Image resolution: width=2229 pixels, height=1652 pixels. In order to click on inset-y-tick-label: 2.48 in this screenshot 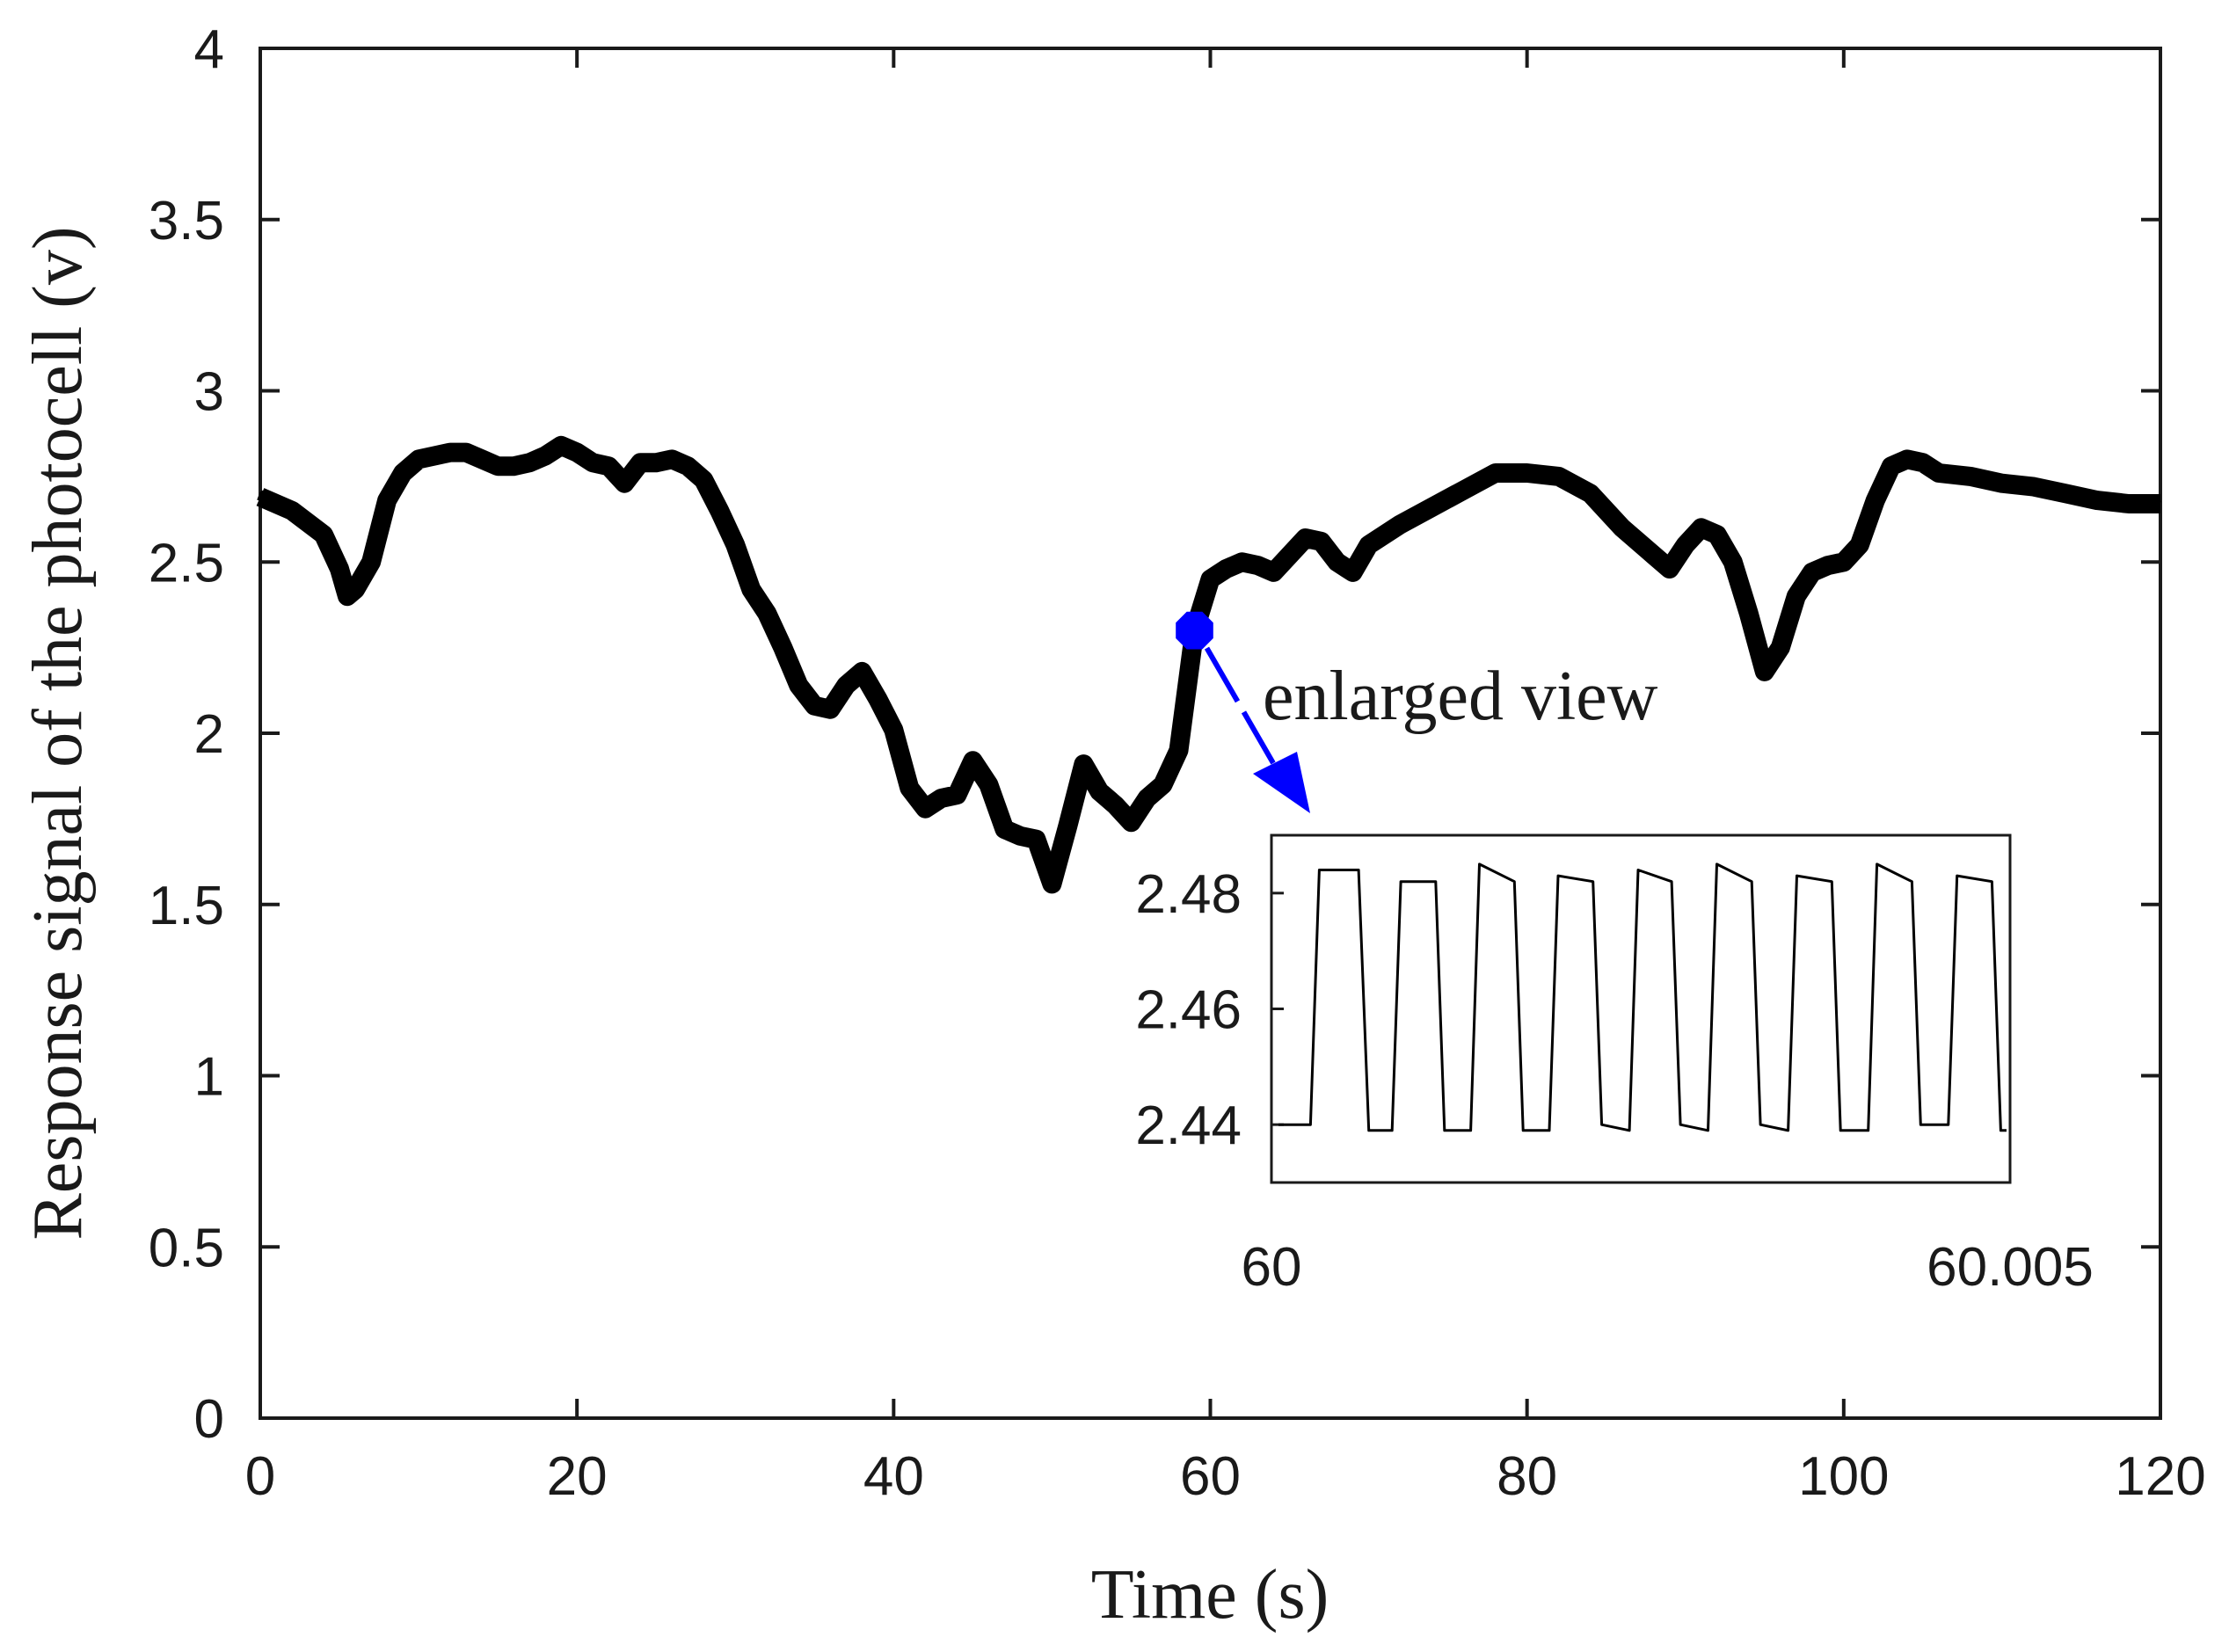, I will do `click(1189, 895)`.